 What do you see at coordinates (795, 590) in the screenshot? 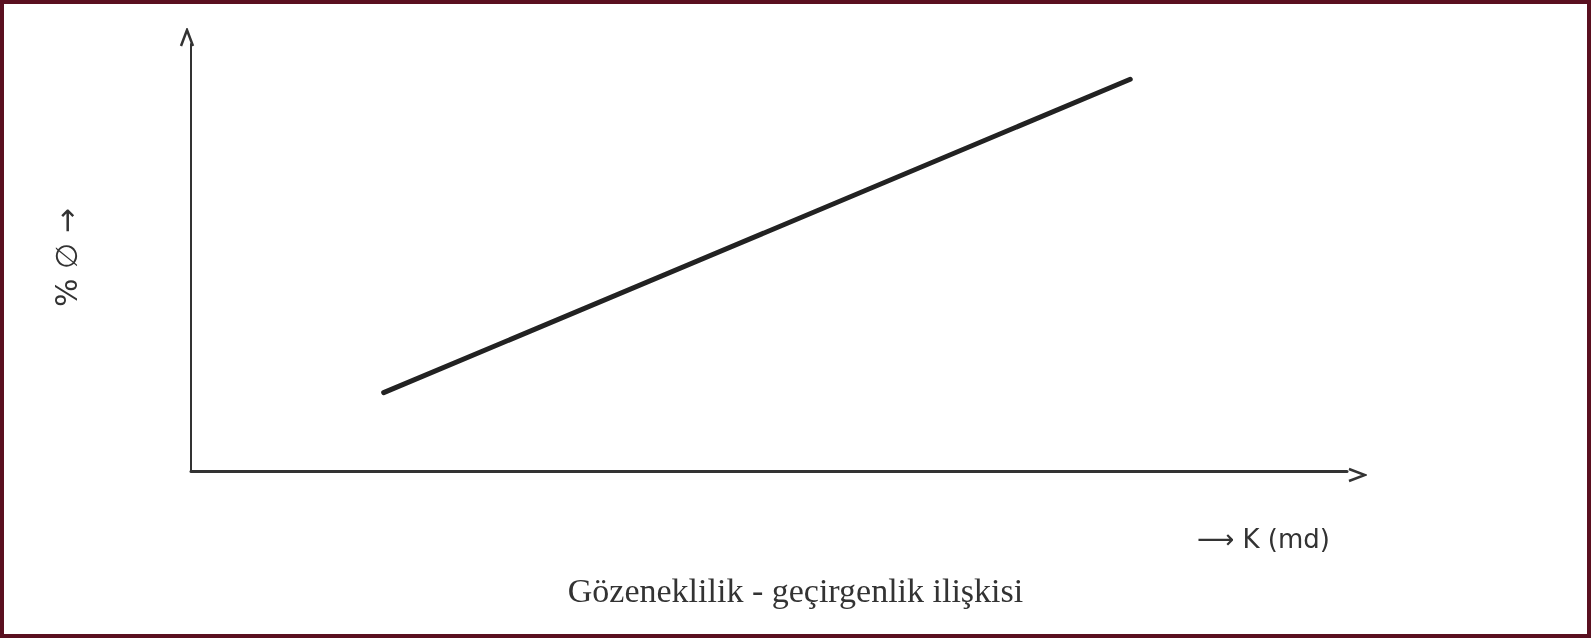
I see `text: Gözeneklilik - geçirgenlik ilişkisi` at bounding box center [795, 590].